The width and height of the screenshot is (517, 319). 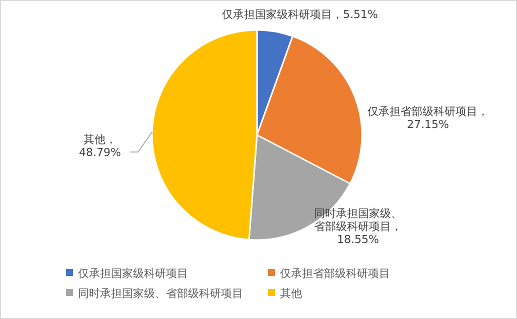 What do you see at coordinates (160, 293) in the screenshot?
I see `legend-label: 同时承担国家级、省部级科研项目` at bounding box center [160, 293].